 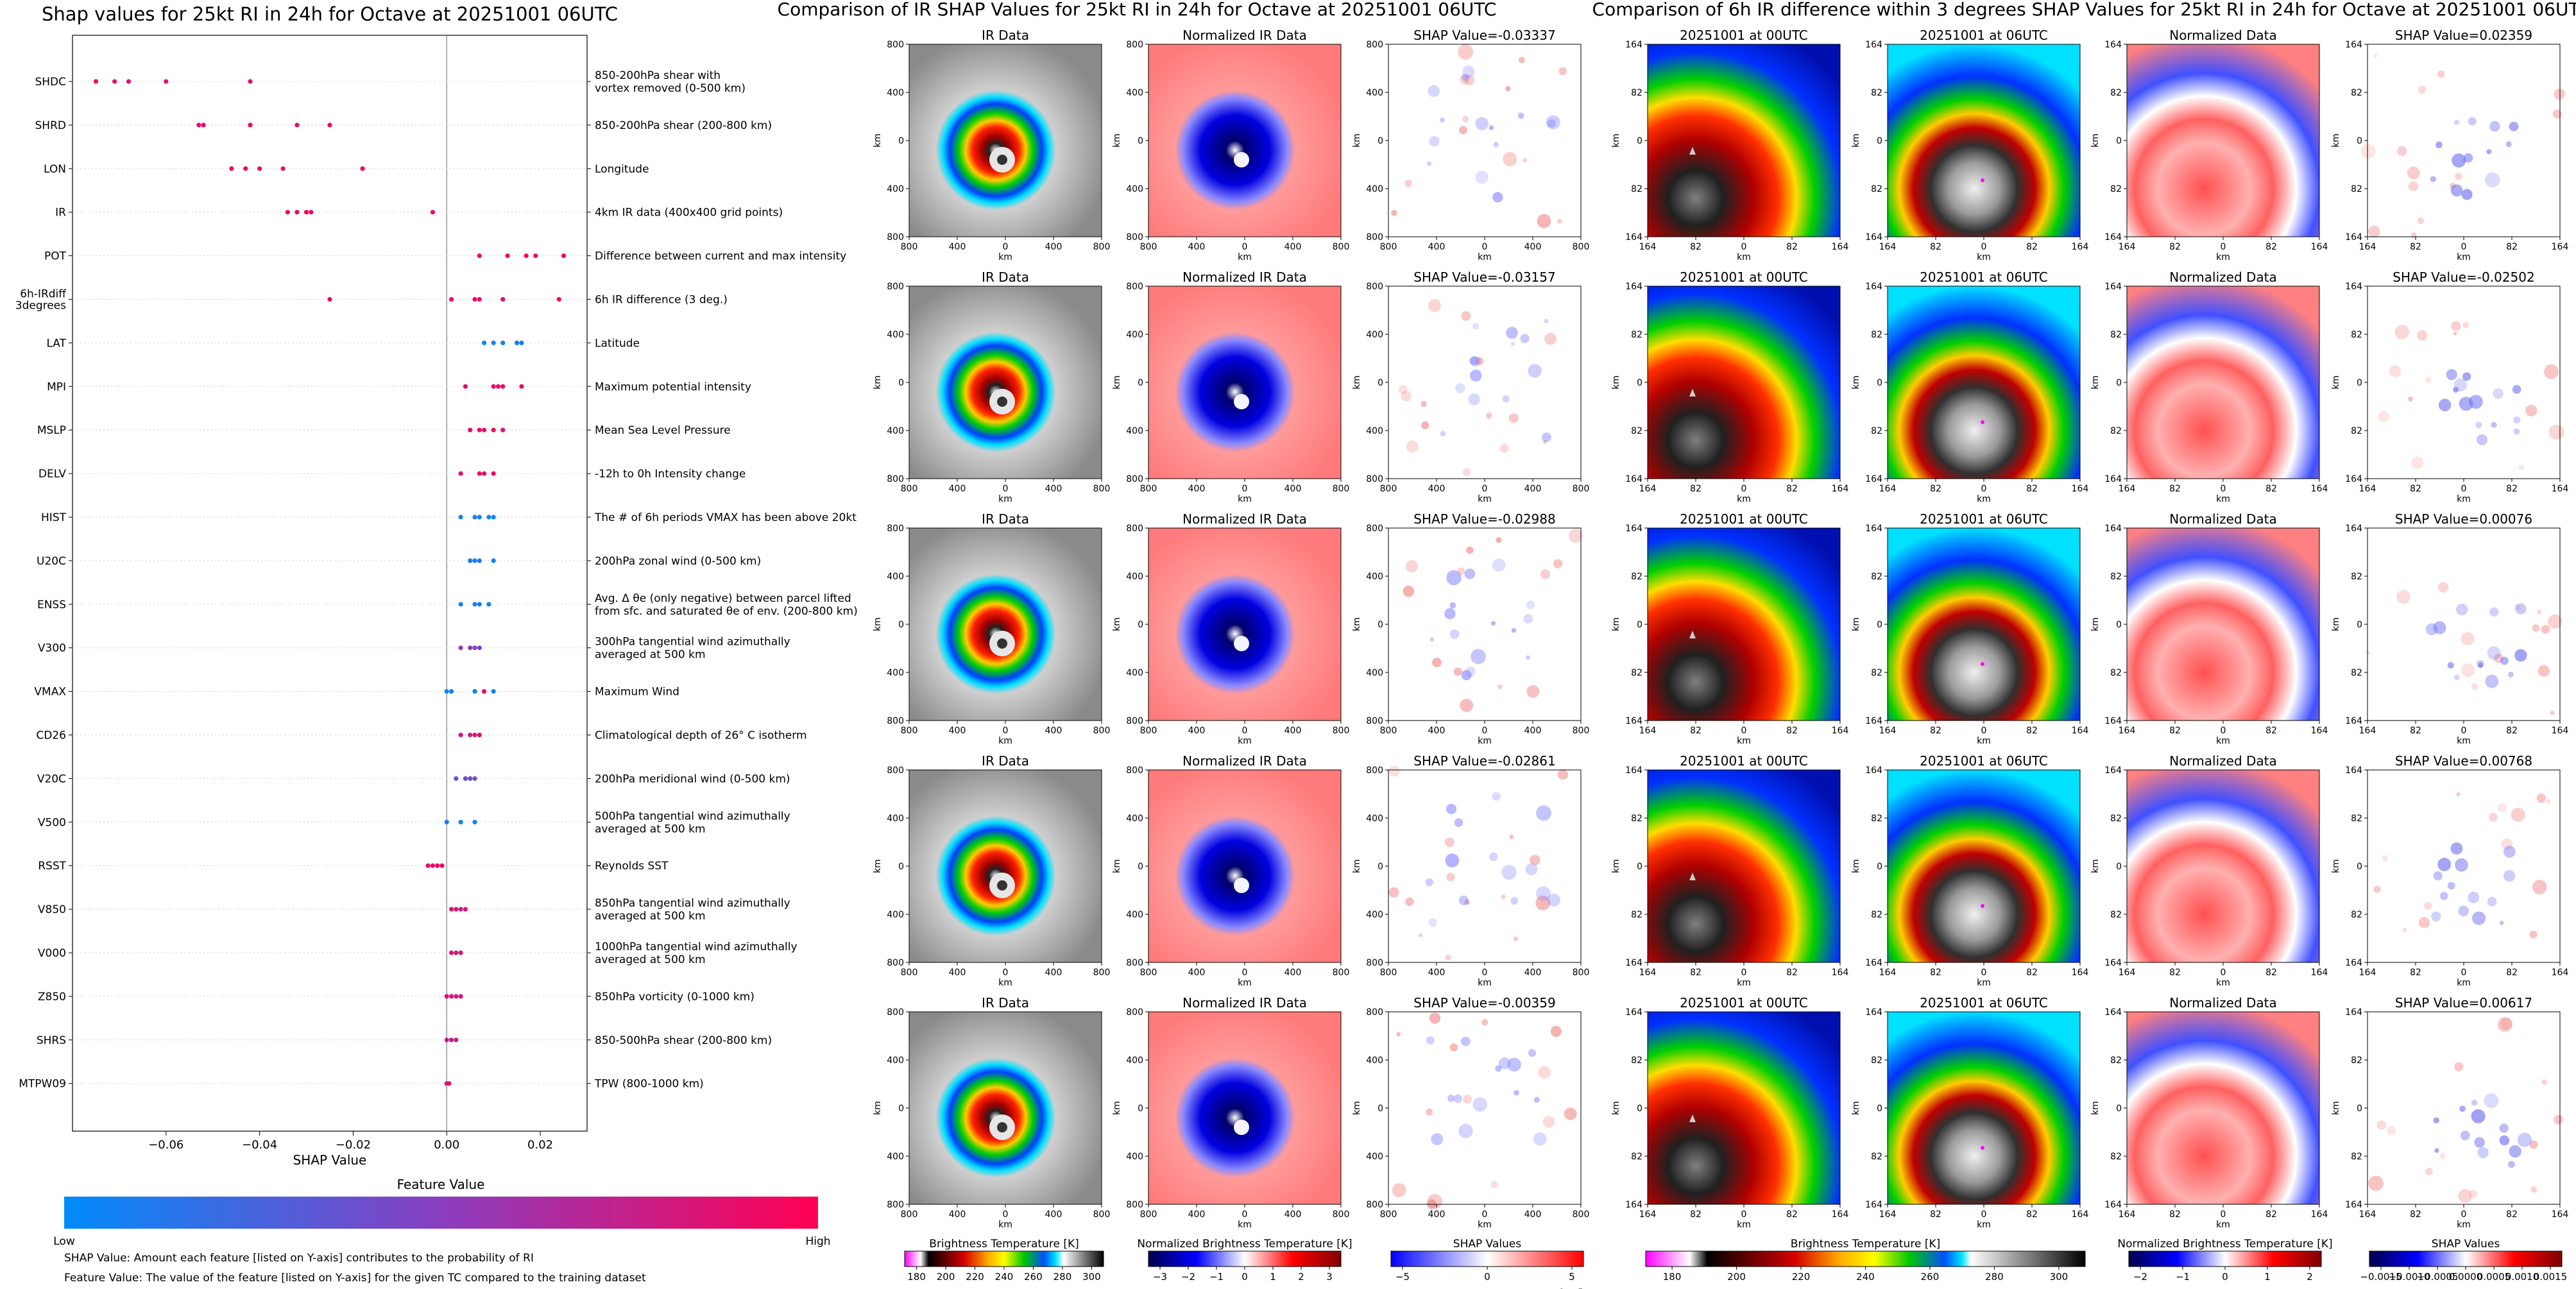 What do you see at coordinates (2224, 1244) in the screenshot?
I see `colorbar-label: Normalized Brightness Temperature [K]` at bounding box center [2224, 1244].